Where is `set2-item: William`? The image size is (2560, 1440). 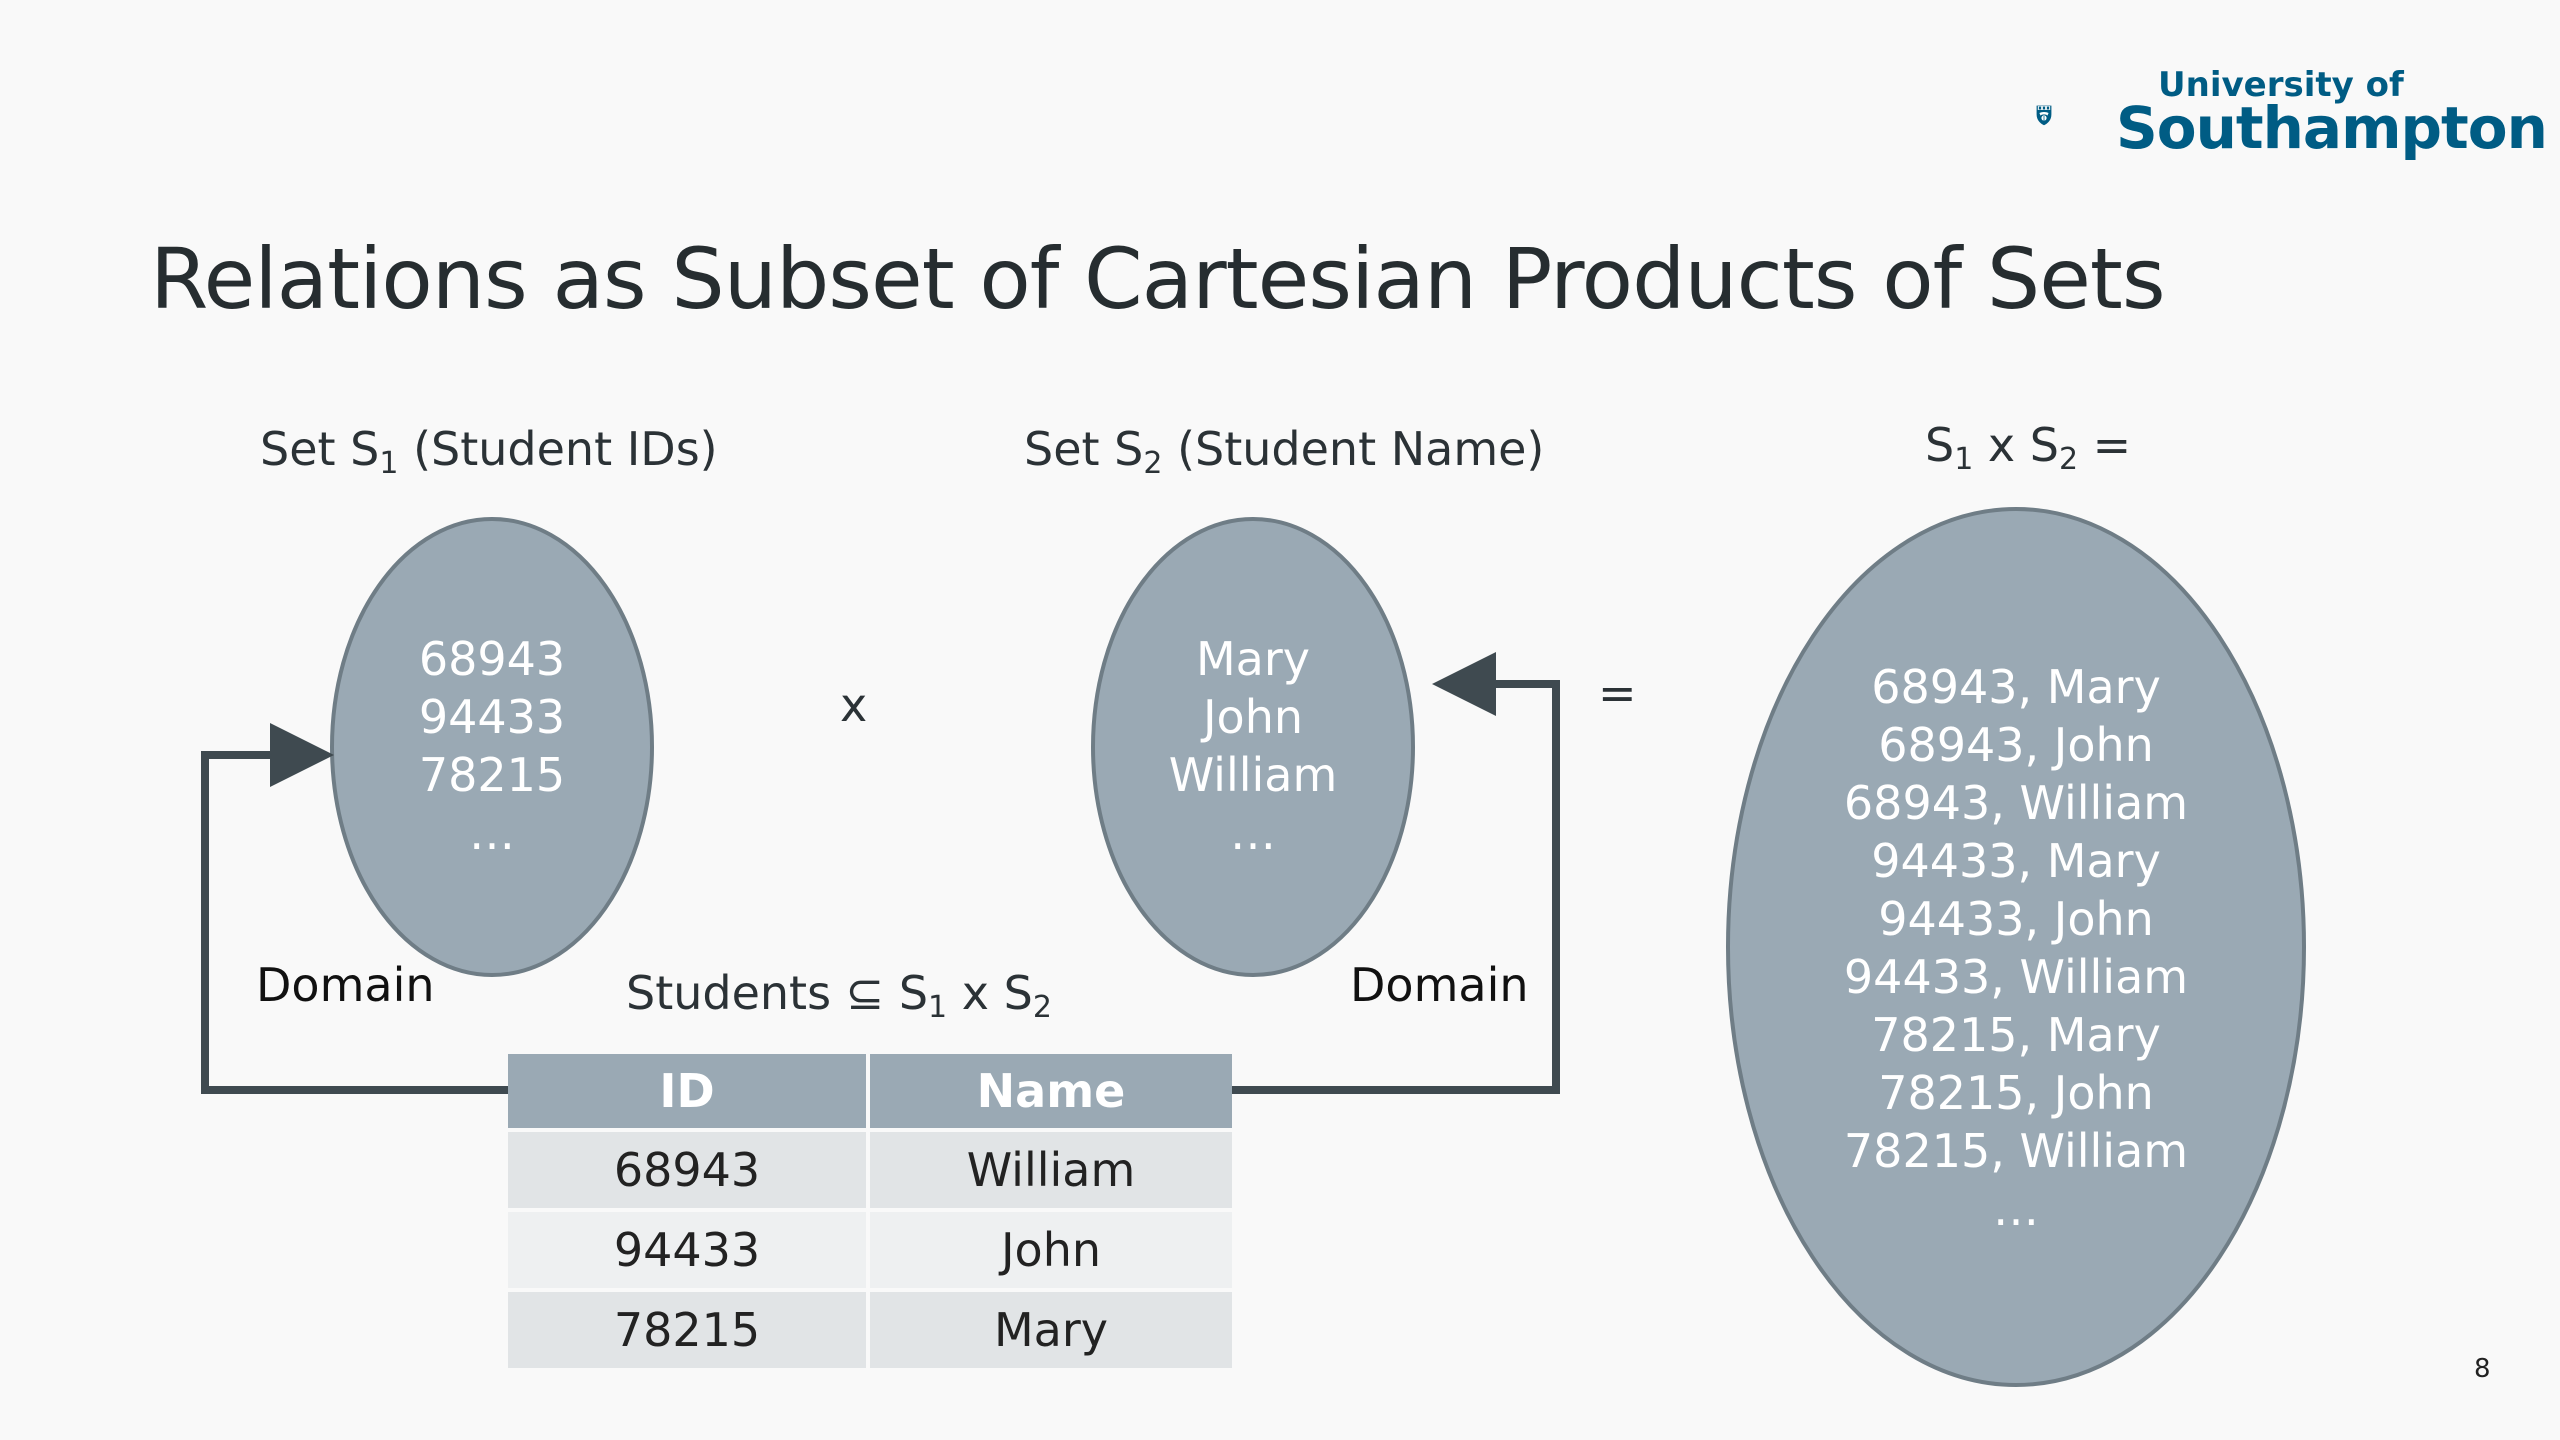
set2-item: William is located at coordinates (1253, 775).